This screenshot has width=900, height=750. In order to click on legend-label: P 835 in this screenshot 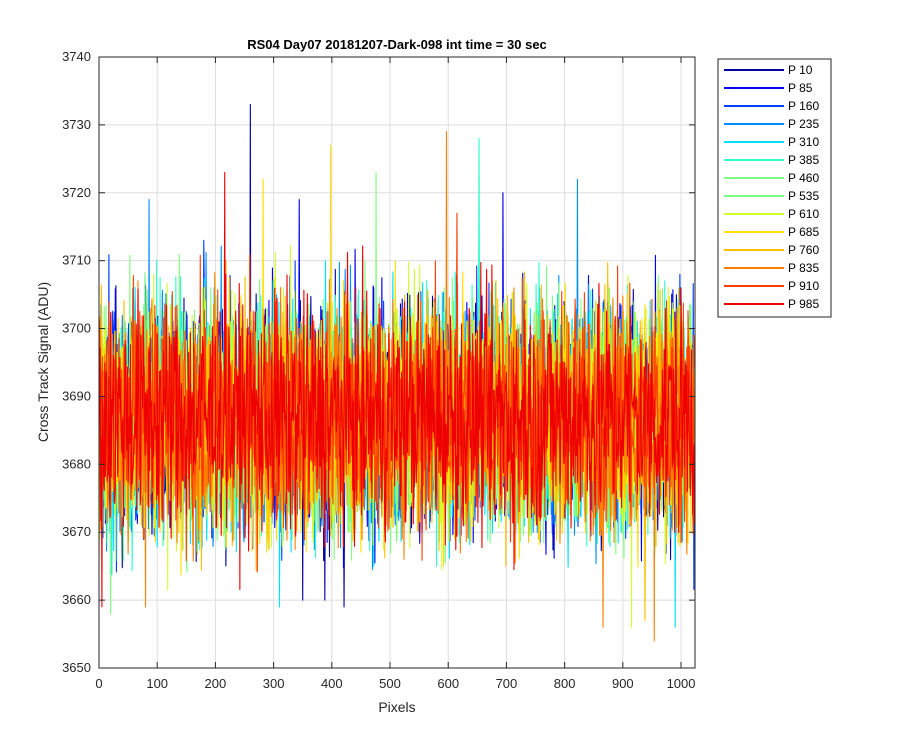, I will do `click(803, 268)`.